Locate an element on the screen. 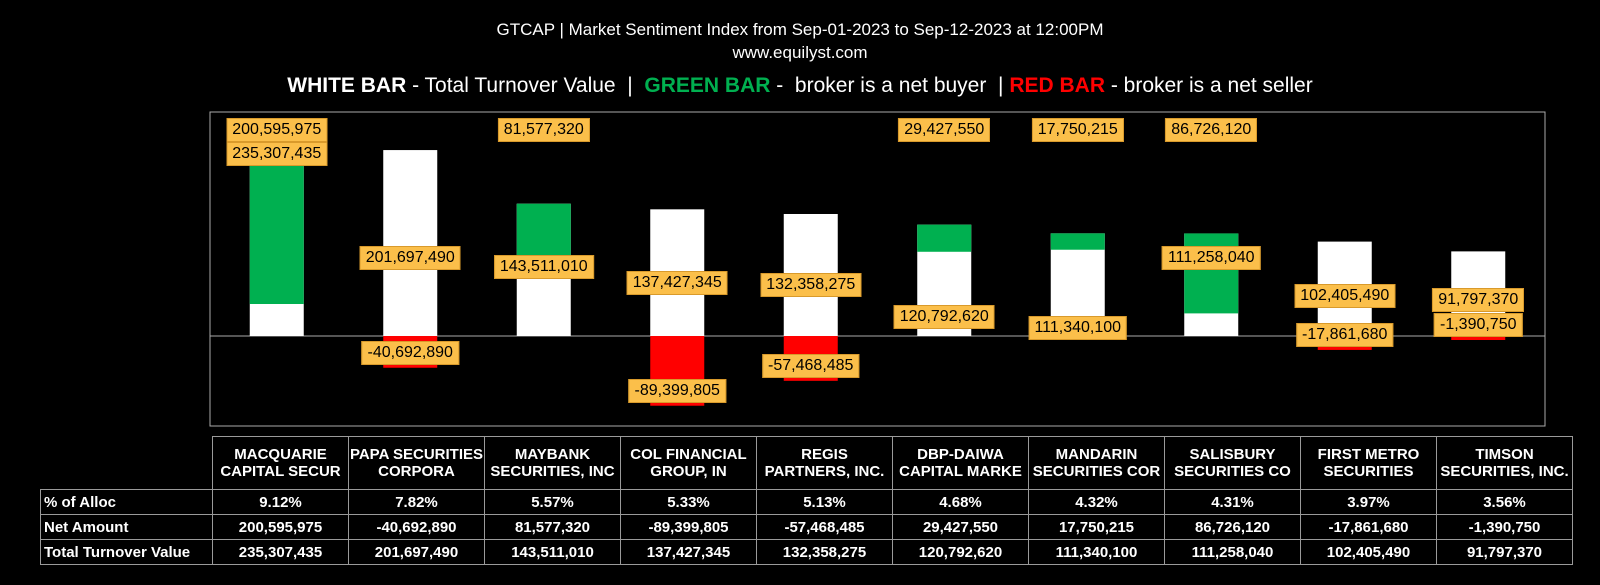 The height and width of the screenshot is (585, 1600). turnover-row-label: Total Turnover Value is located at coordinates (126, 552).